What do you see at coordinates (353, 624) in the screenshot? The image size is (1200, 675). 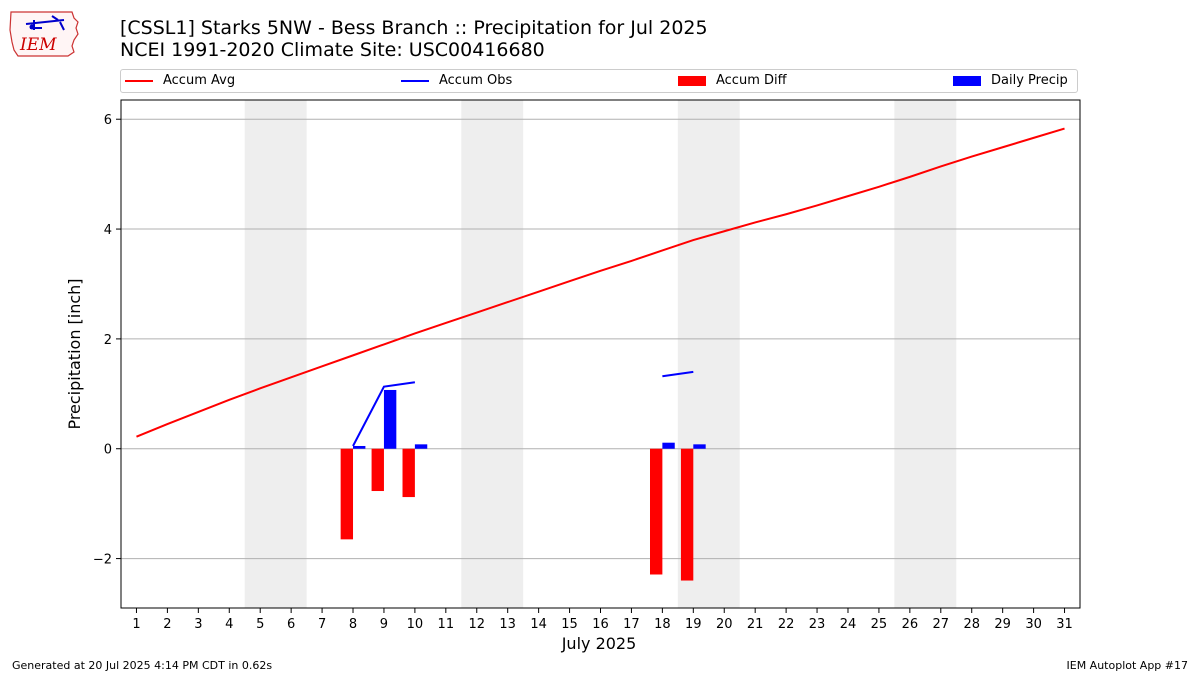 I see `x-tick-label: 8` at bounding box center [353, 624].